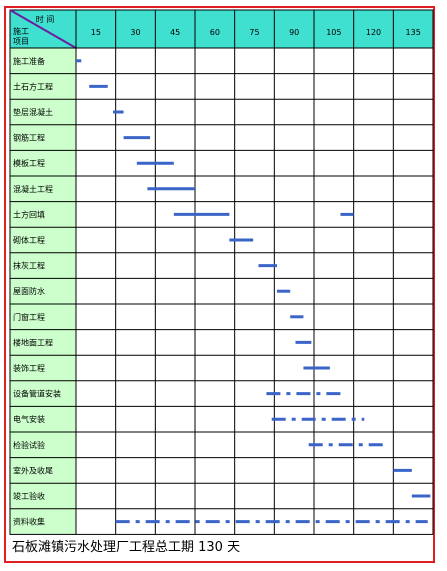 The height and width of the screenshot is (571, 447). I want to click on task-label: 检验试验, so click(29, 445).